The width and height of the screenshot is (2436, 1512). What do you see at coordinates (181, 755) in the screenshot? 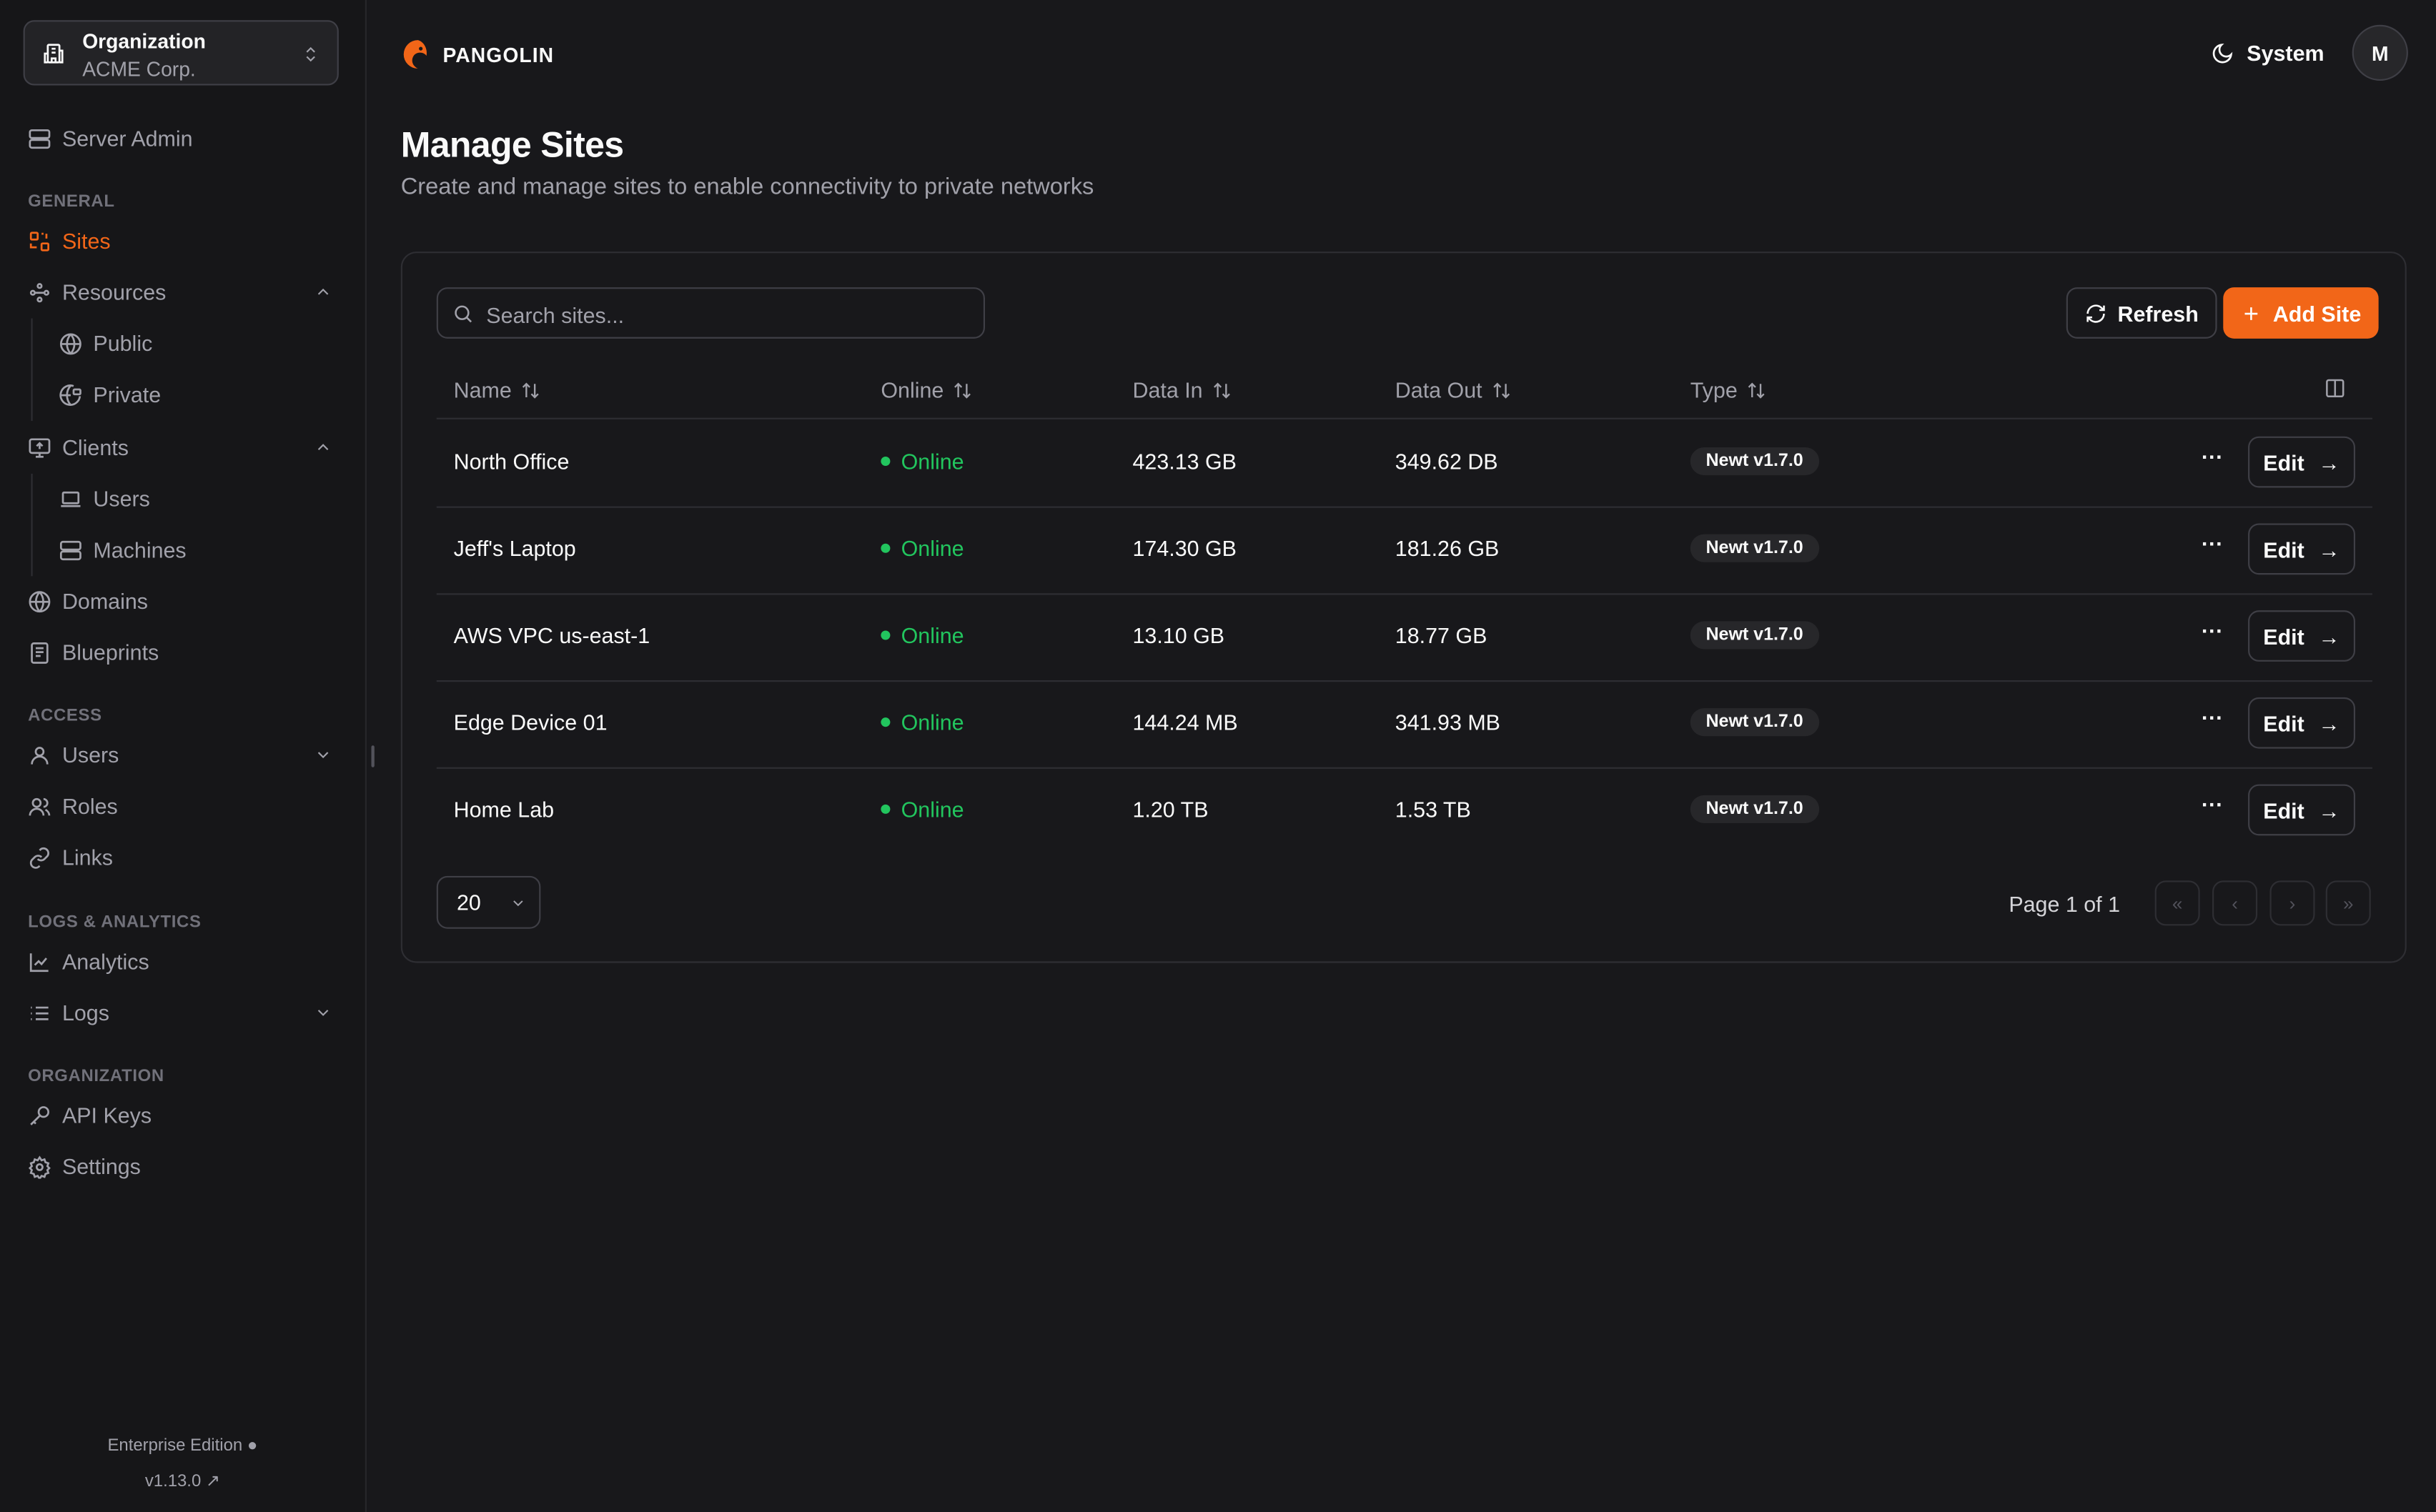
I see `sidebar-item-users: Users` at bounding box center [181, 755].